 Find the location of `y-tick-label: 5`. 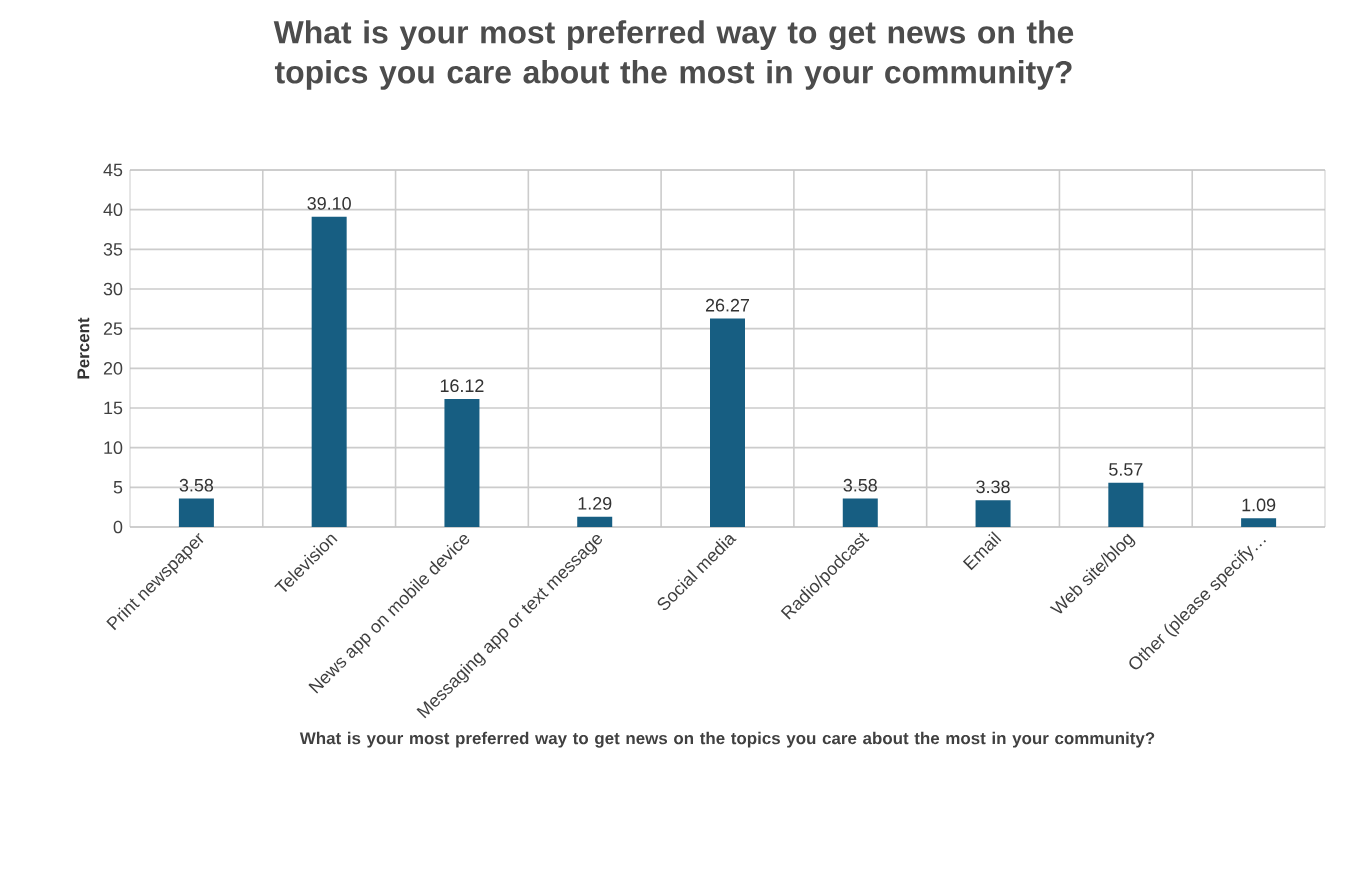

y-tick-label: 5 is located at coordinates (118, 487).